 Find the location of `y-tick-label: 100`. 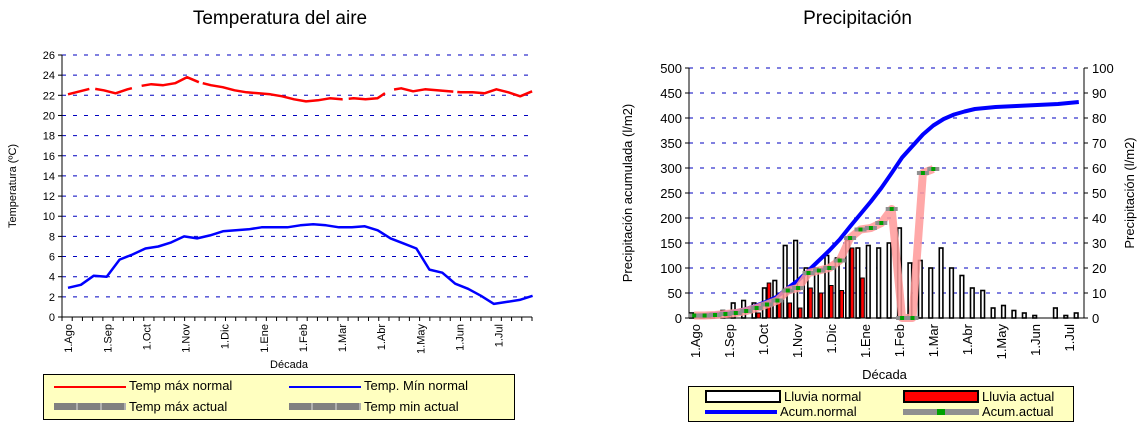

y-tick-label: 100 is located at coordinates (671, 268).